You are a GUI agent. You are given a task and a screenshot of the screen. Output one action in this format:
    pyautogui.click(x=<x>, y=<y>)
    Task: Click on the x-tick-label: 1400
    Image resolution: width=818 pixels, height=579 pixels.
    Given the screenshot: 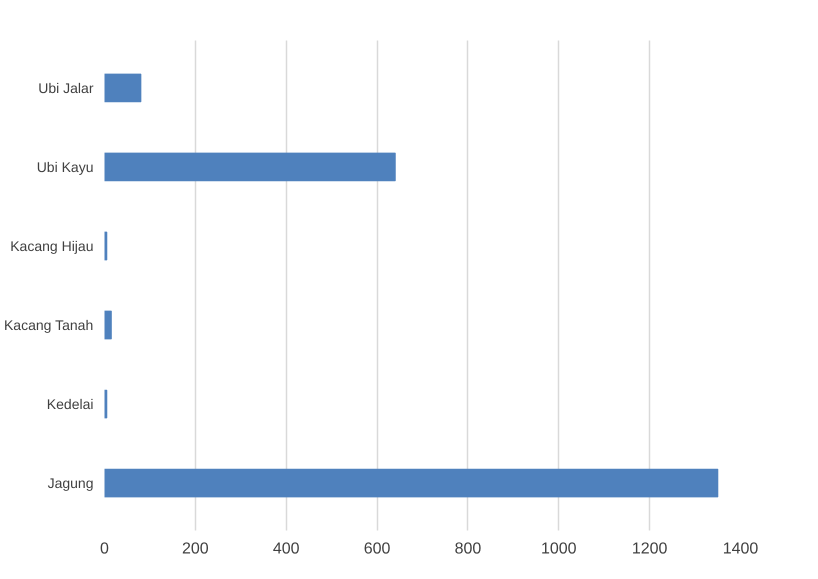 What is the action you would take?
    pyautogui.click(x=740, y=549)
    